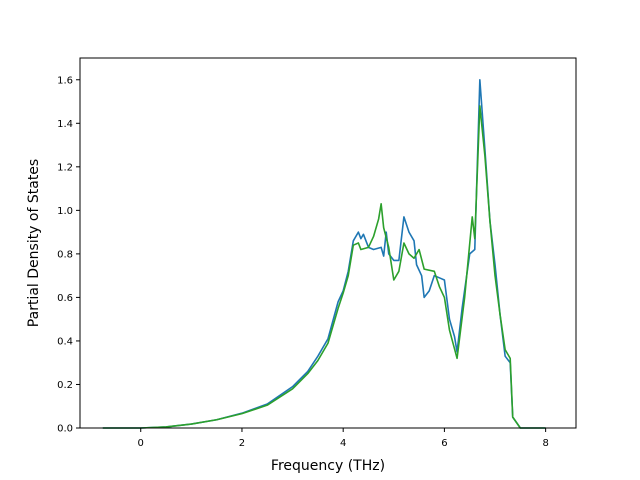 The width and height of the screenshot is (640, 480). Describe the element at coordinates (545, 443) in the screenshot. I see `x-tick-label: 8` at that location.